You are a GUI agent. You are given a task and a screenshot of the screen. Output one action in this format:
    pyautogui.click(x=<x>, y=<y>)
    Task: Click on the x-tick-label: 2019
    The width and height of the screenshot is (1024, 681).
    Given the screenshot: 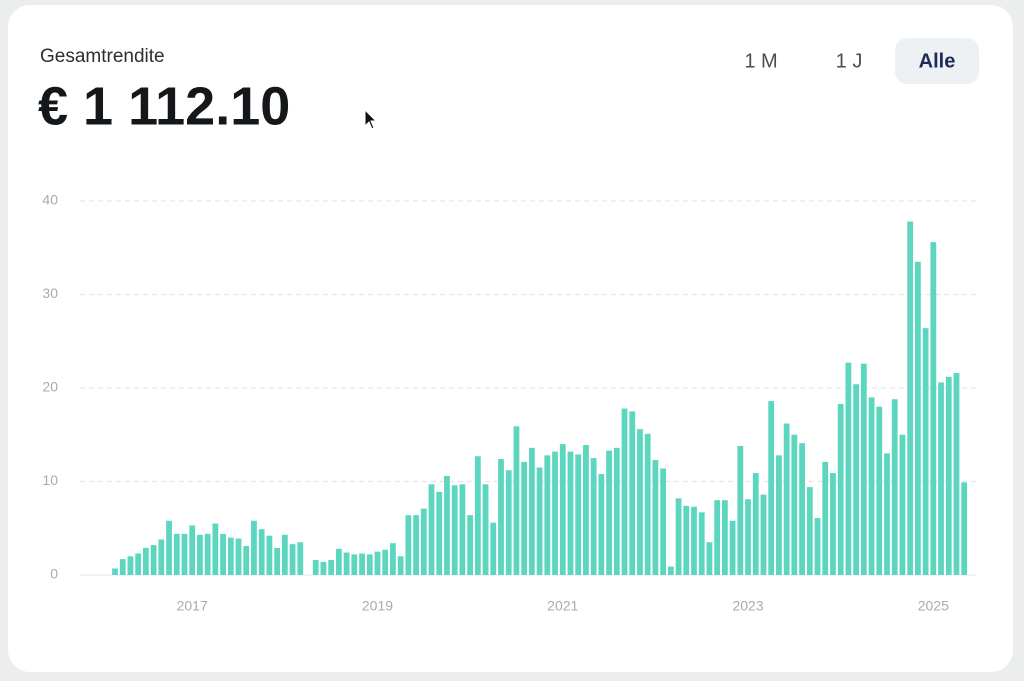 What is the action you would take?
    pyautogui.click(x=377, y=606)
    